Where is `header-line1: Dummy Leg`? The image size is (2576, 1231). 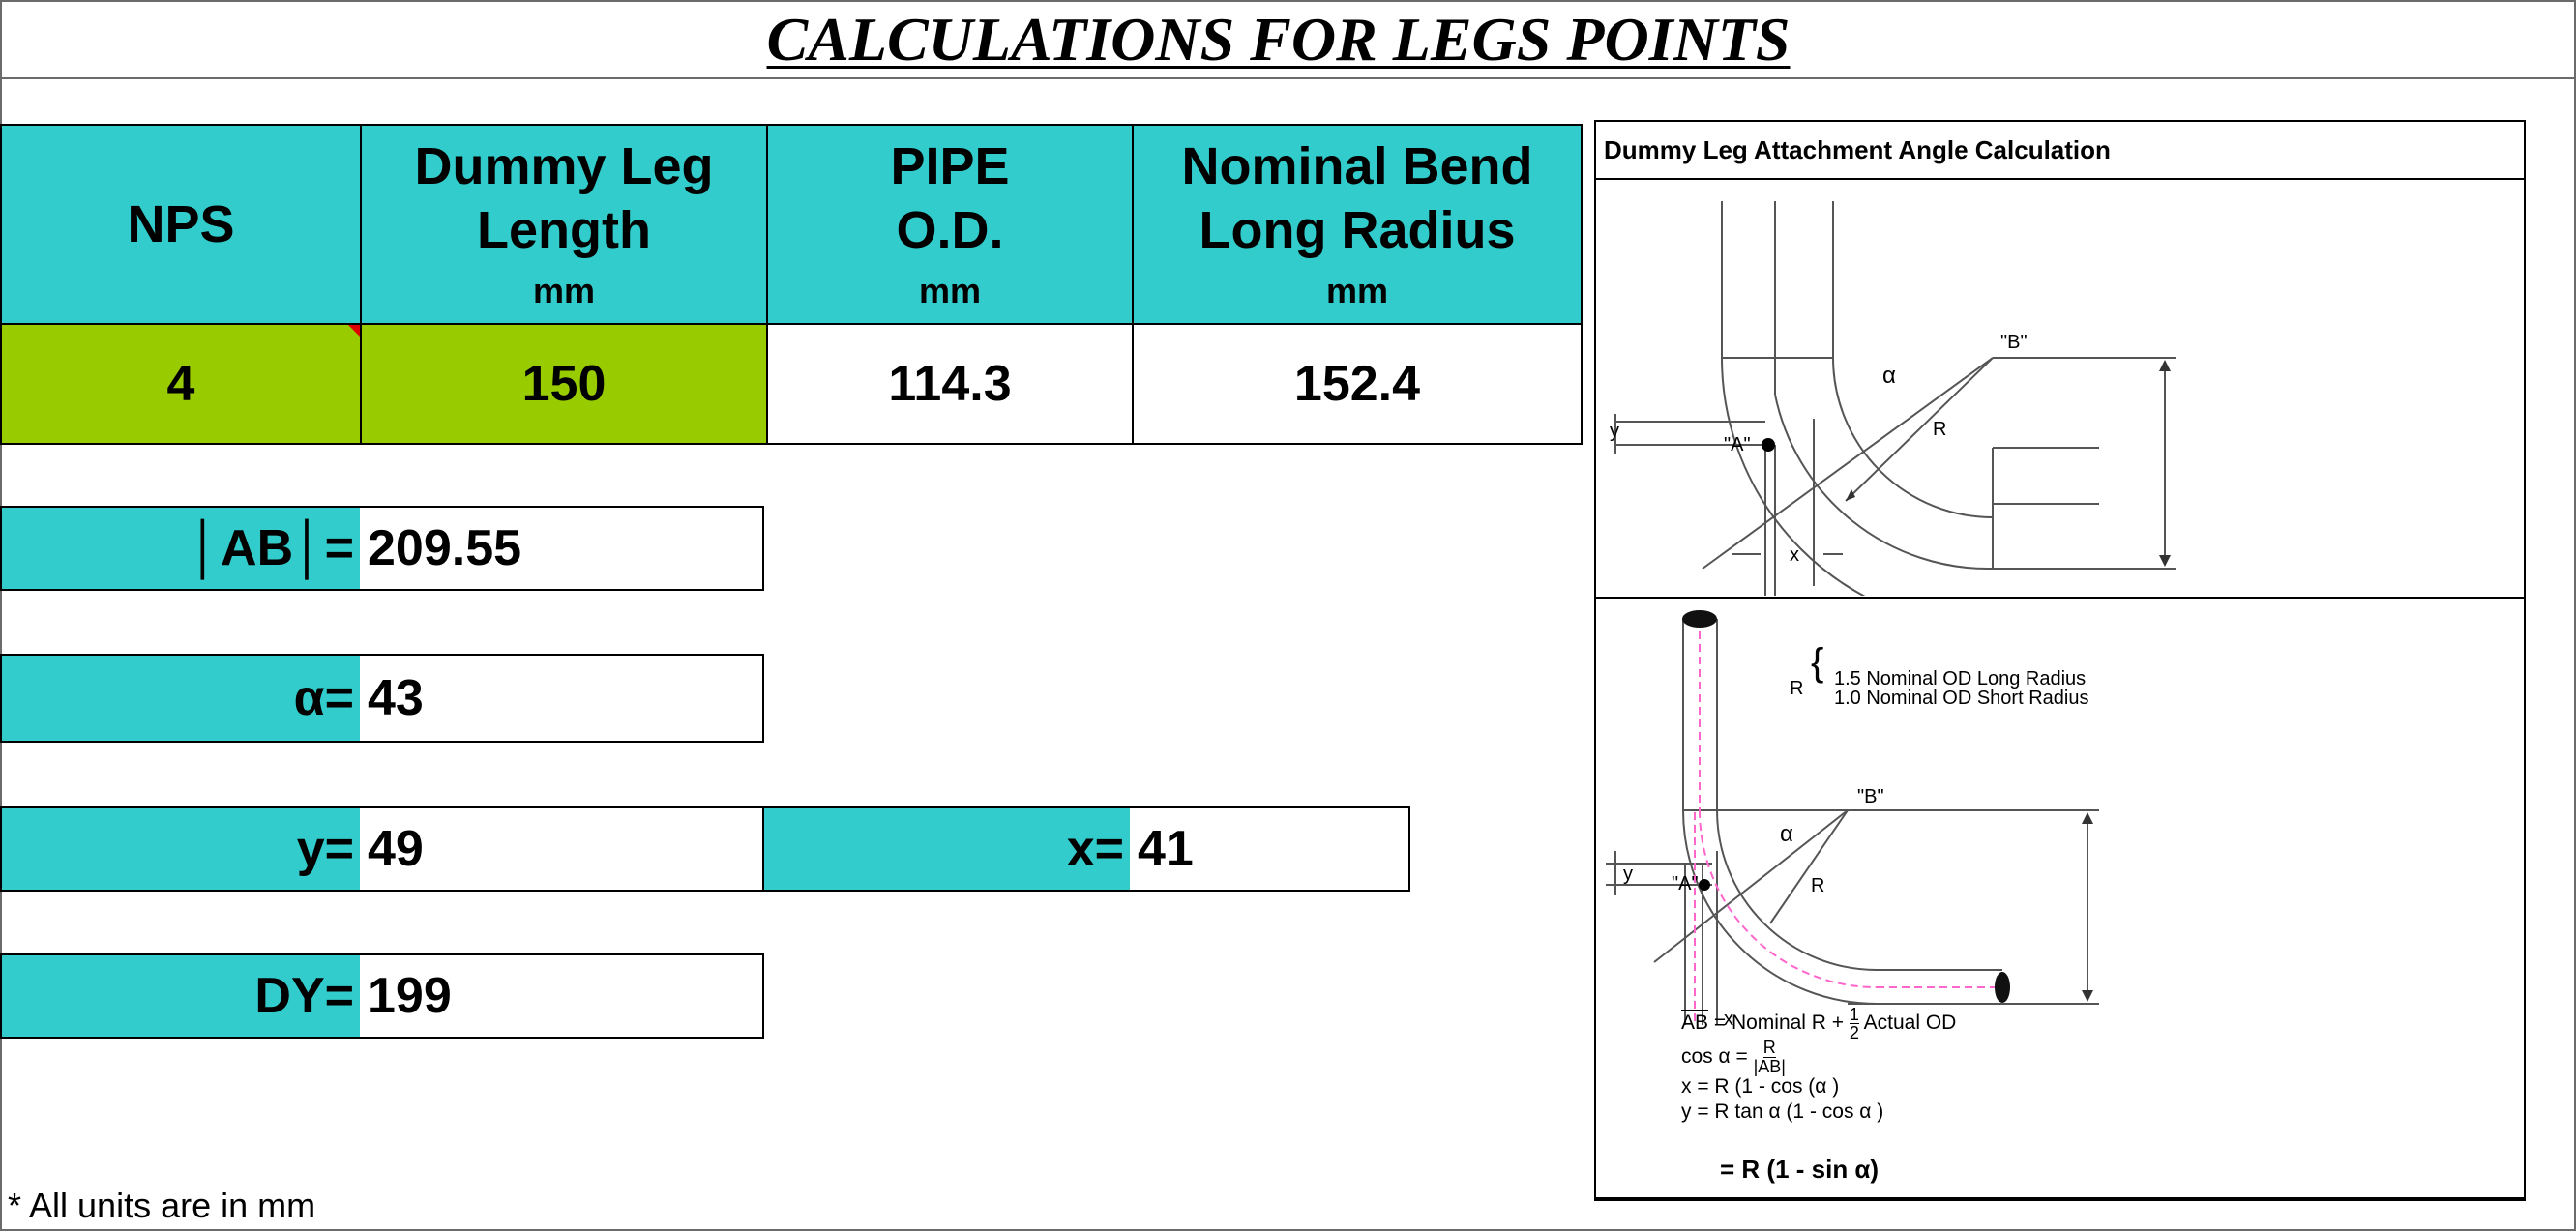
header-line1: Dummy Leg is located at coordinates (564, 166).